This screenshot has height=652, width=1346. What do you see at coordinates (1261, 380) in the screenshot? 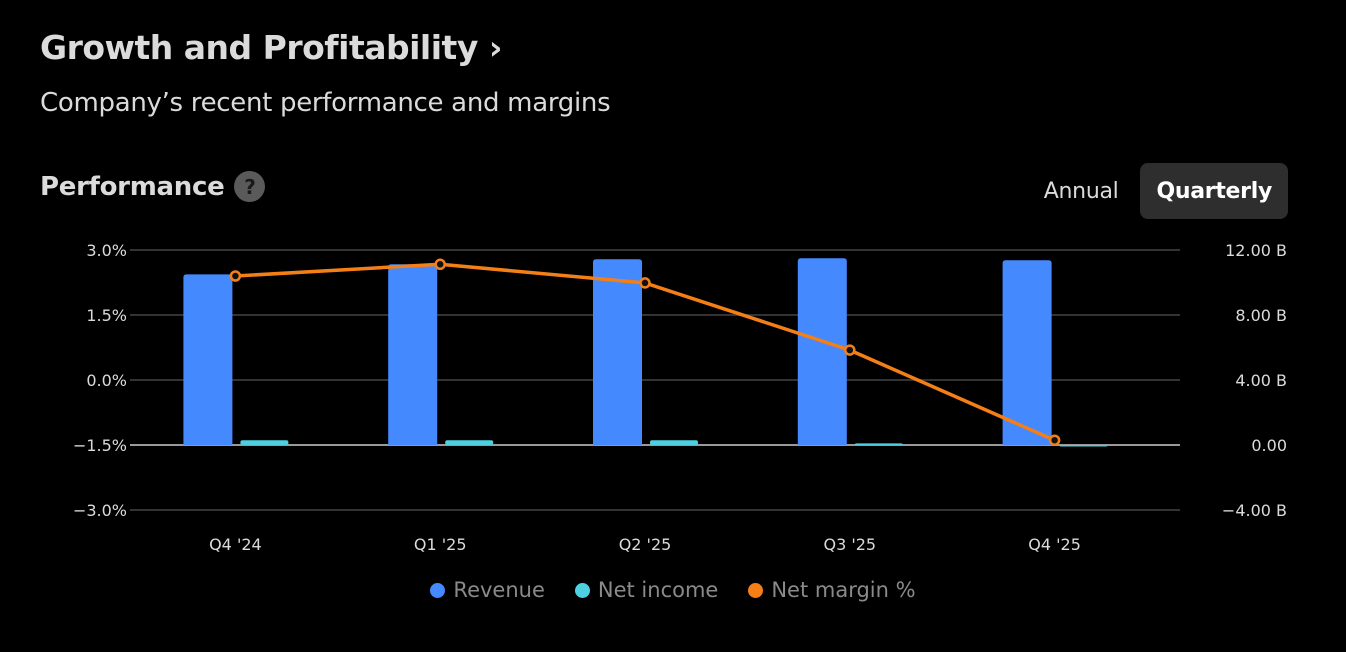
I see `right-axis-tick: 4.00 B` at bounding box center [1261, 380].